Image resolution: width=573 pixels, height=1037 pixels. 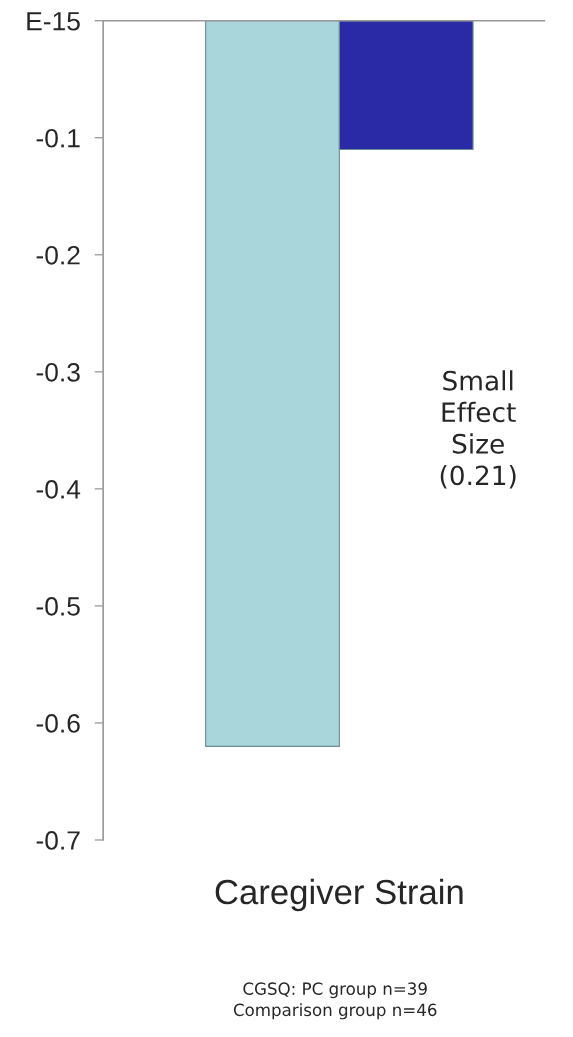 I want to click on text: CGSQ: PC group n=39 Comparison group n=46, so click(x=335, y=1001).